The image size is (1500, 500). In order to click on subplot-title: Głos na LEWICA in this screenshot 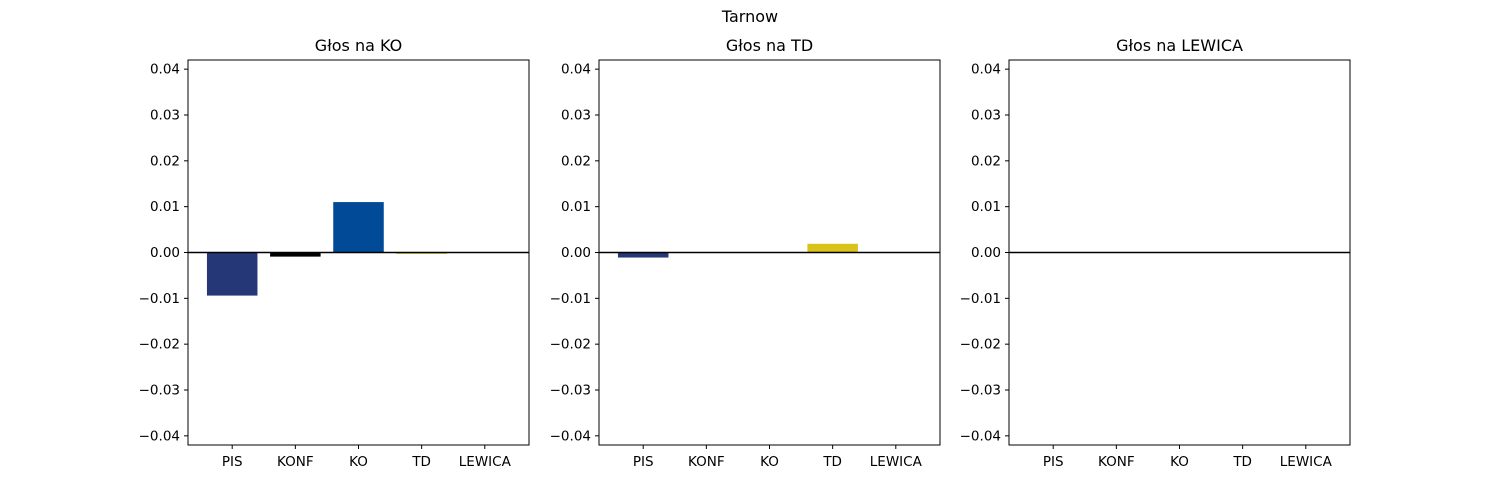, I will do `click(1179, 45)`.